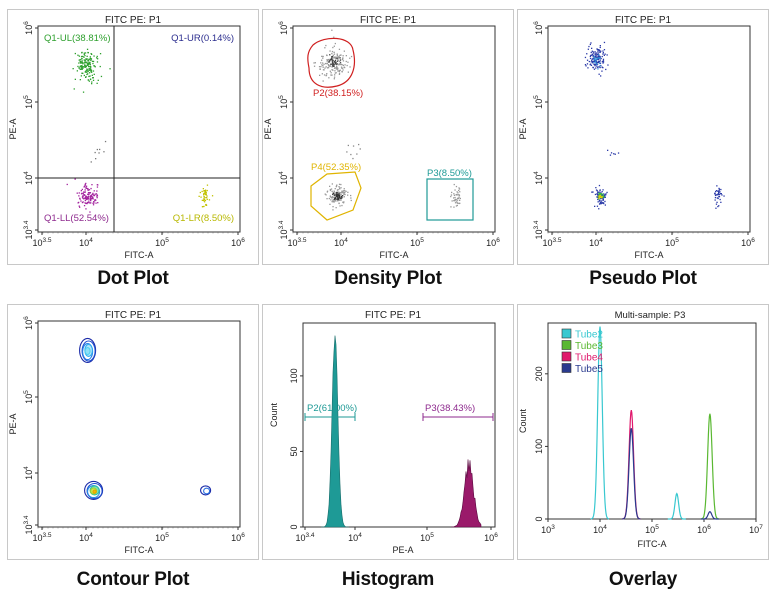 The height and width of the screenshot is (606, 774). What do you see at coordinates (399, 425) in the screenshot?
I see `plot-frame` at bounding box center [399, 425].